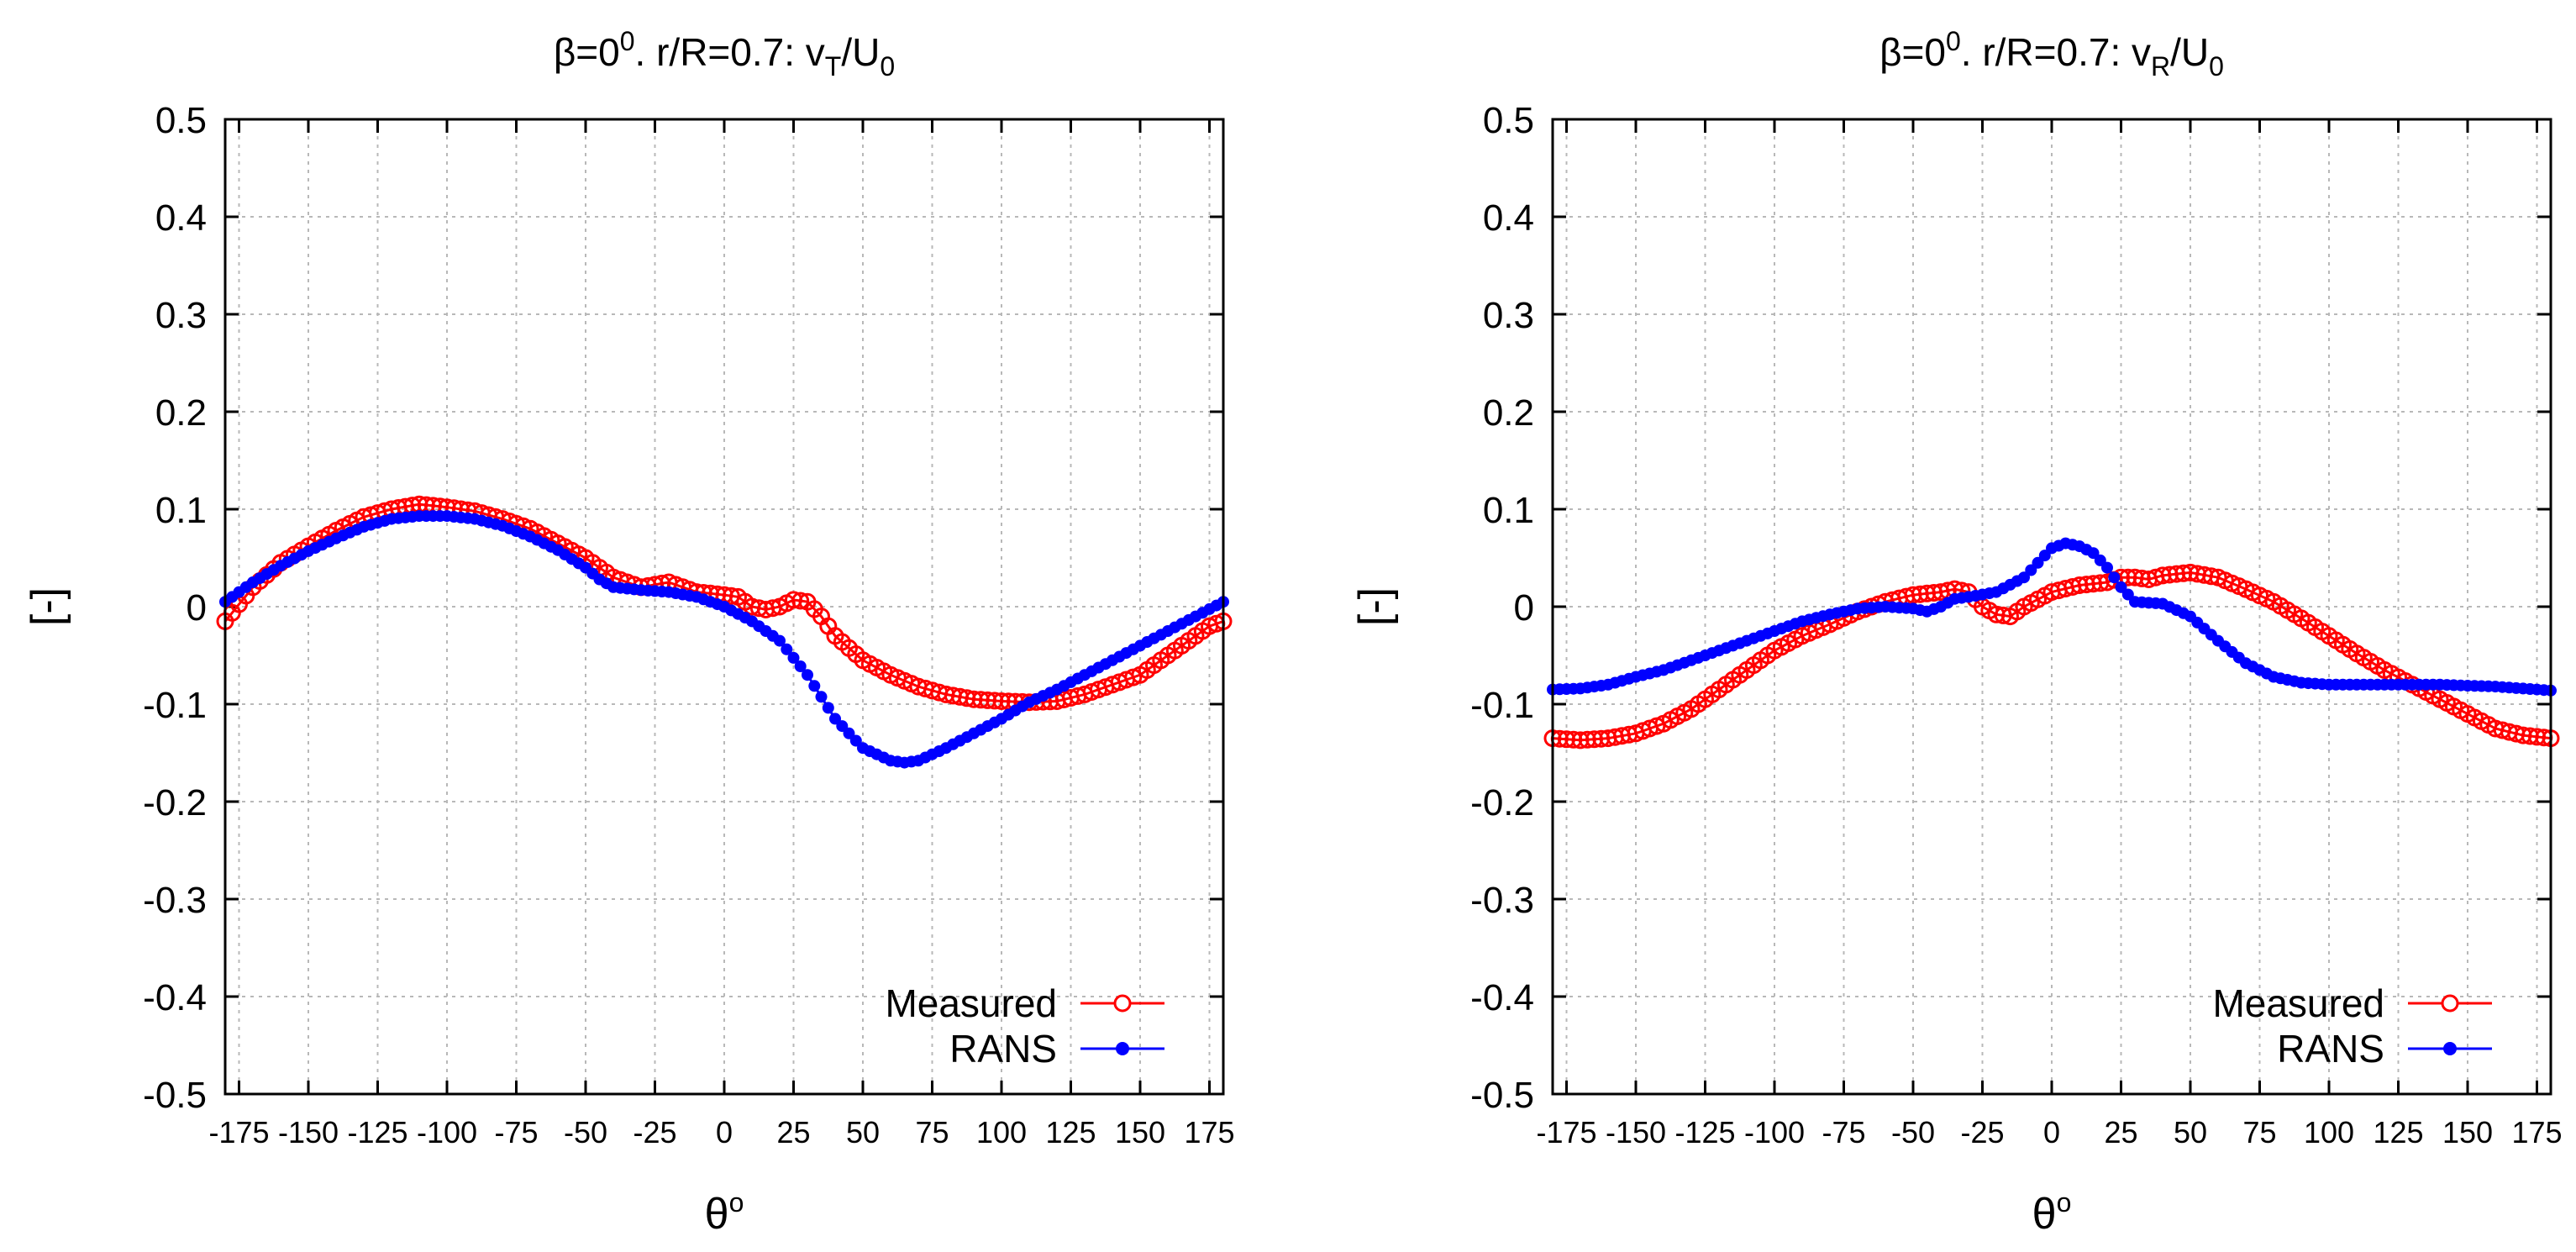  What do you see at coordinates (724, 604) in the screenshot?
I see `series-measured` at bounding box center [724, 604].